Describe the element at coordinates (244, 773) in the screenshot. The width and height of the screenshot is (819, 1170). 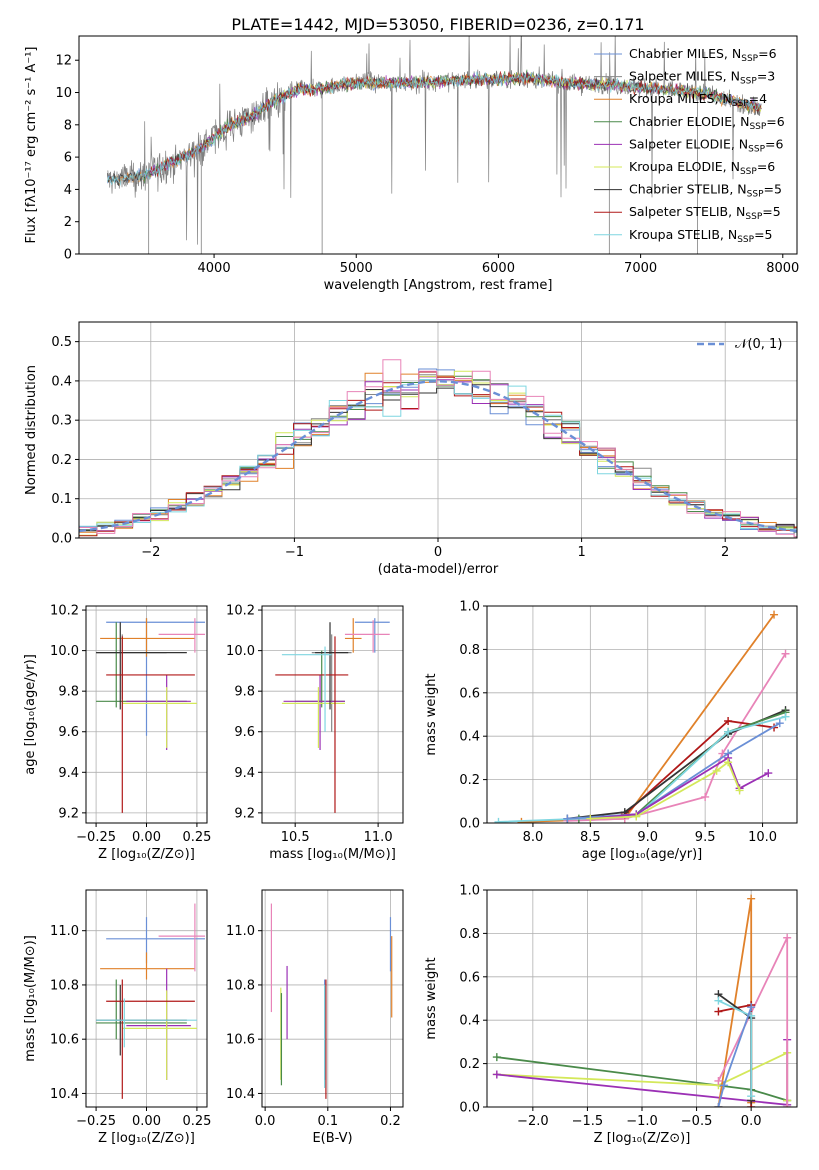
I see `y-tick-label: 9.4` at that location.